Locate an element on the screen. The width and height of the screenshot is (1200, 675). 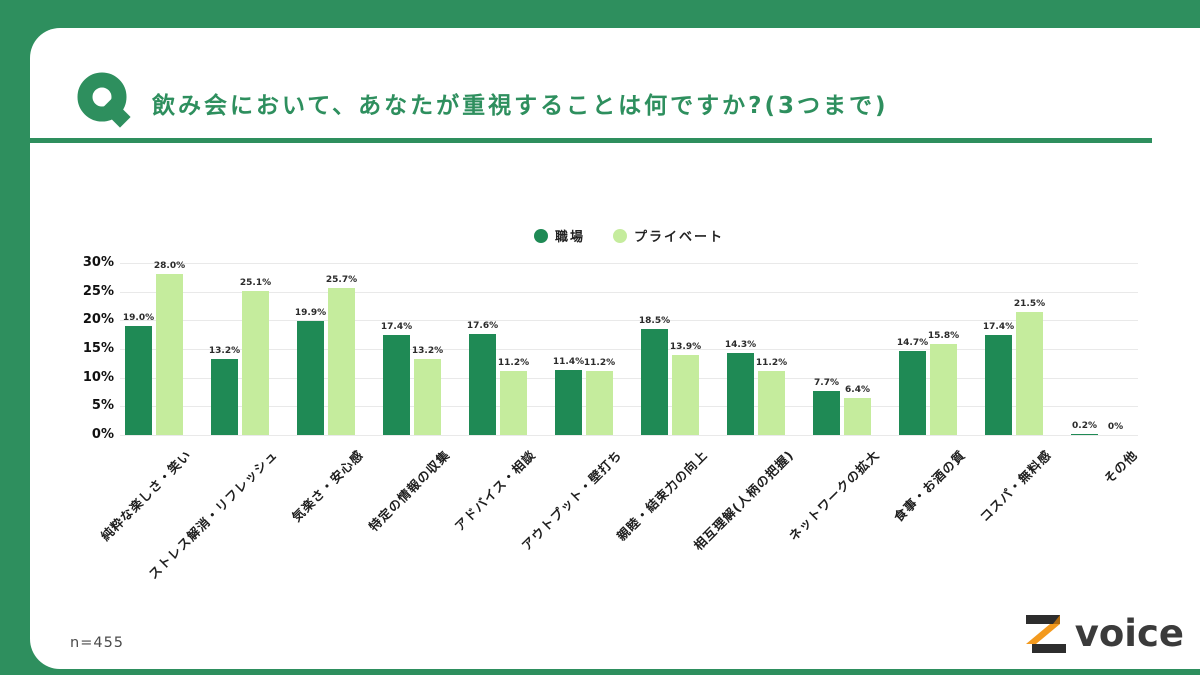
x-axis-label: 純粋な楽しさ・笑い is located at coordinates (146, 495).